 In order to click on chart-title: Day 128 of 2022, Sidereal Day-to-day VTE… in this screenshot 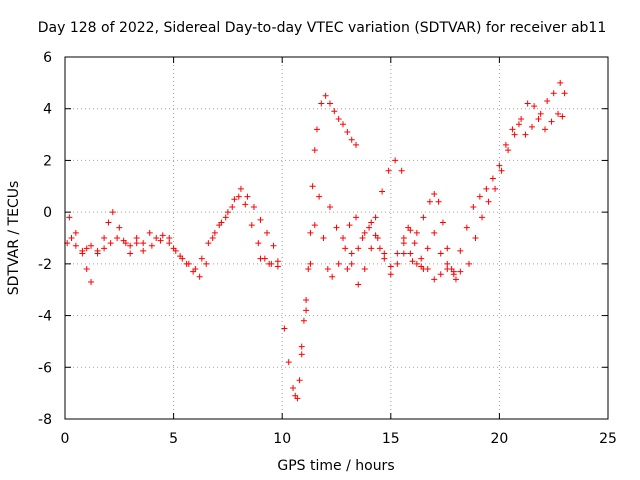, I will do `click(322, 28)`.